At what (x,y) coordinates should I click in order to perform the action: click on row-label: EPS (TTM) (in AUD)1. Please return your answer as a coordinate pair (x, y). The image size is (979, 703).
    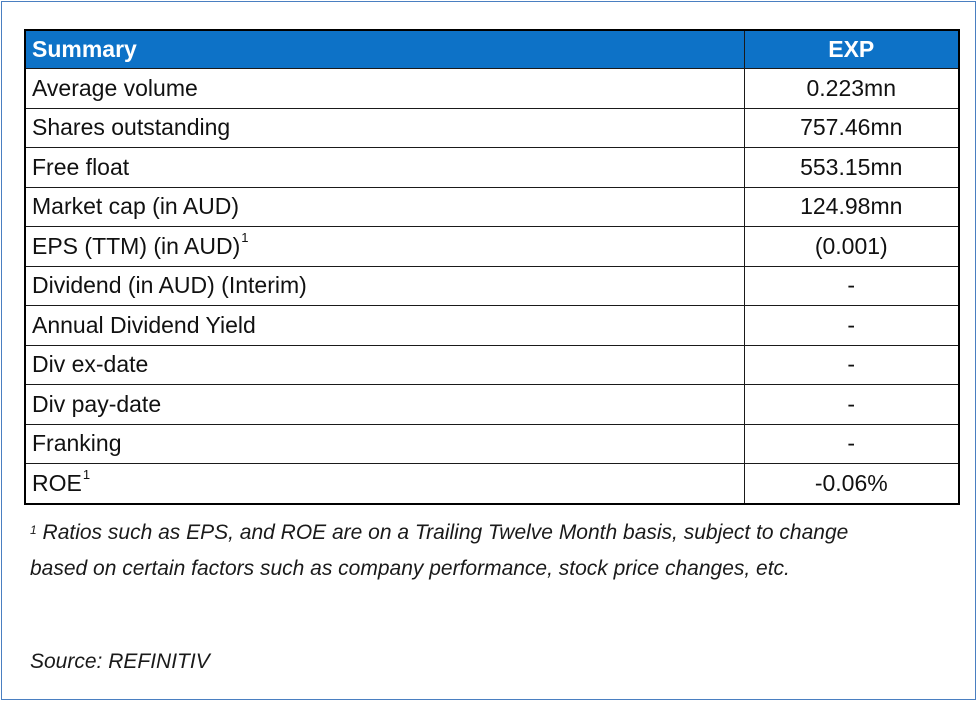
    Looking at the image, I should click on (384, 246).